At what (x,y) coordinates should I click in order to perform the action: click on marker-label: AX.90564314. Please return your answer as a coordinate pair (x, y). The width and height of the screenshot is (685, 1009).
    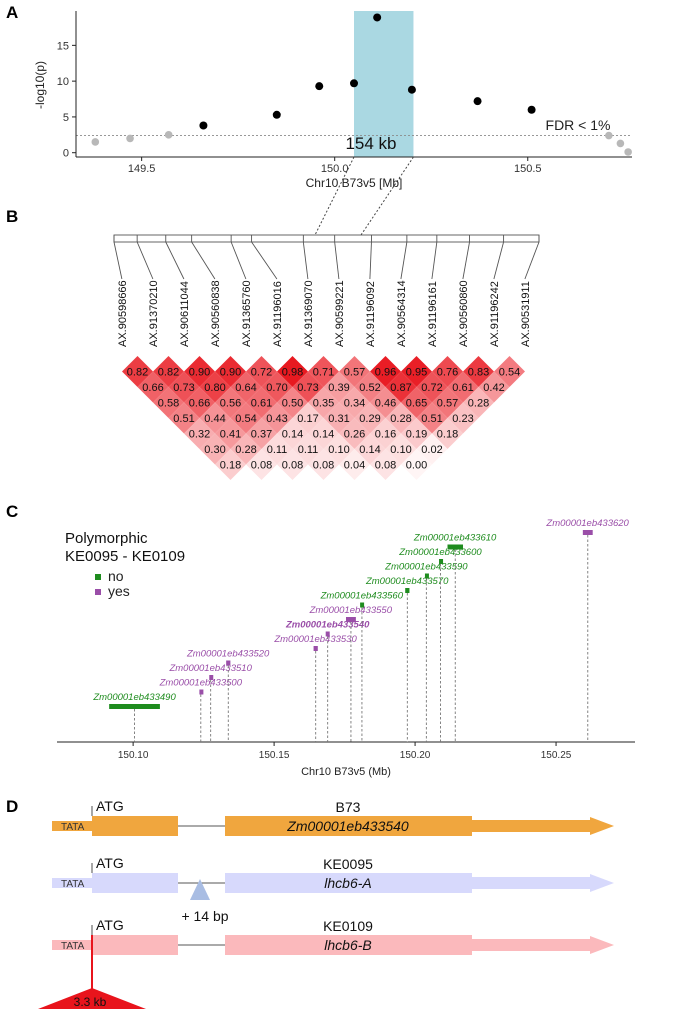
    Looking at the image, I should click on (402, 313).